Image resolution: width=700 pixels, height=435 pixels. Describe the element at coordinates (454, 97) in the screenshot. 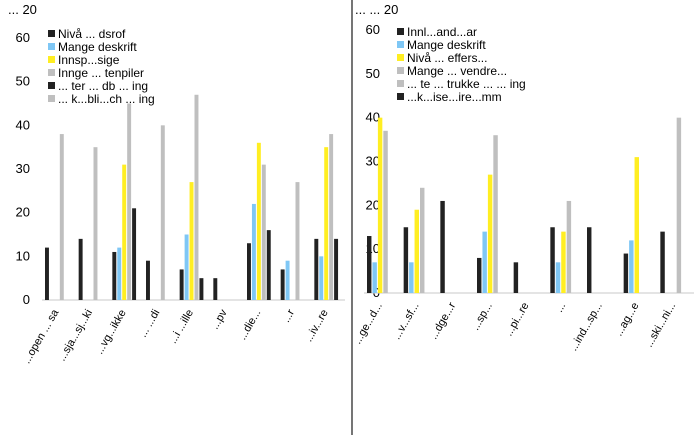

I see `legend-entry: ...k...ise...ire...mm` at that location.